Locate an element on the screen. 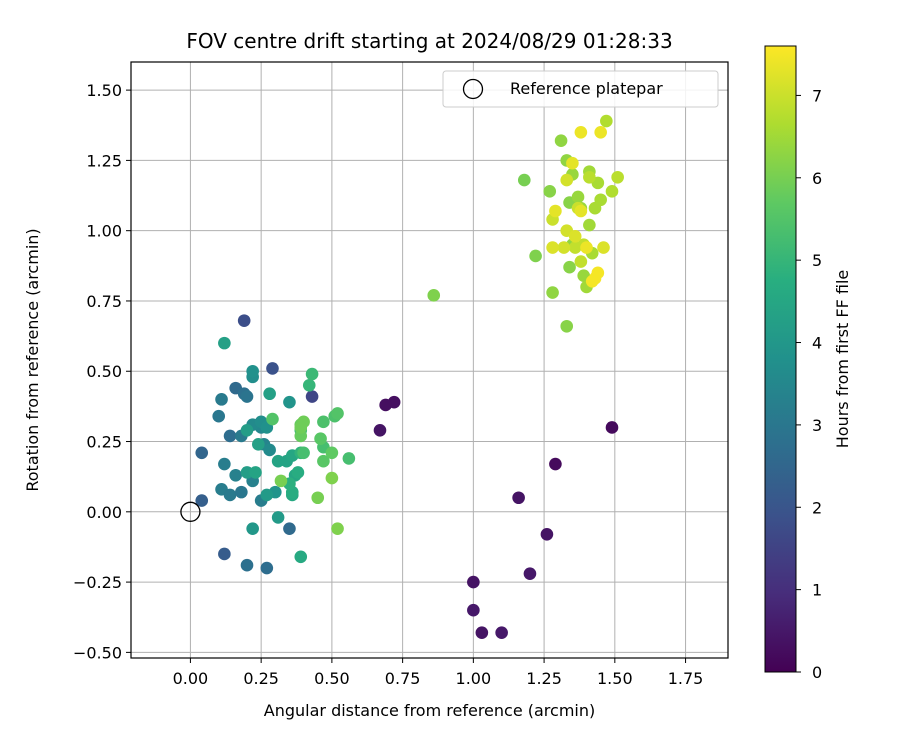 This screenshot has width=900, height=750. reference-marker-group is located at coordinates (190, 511).